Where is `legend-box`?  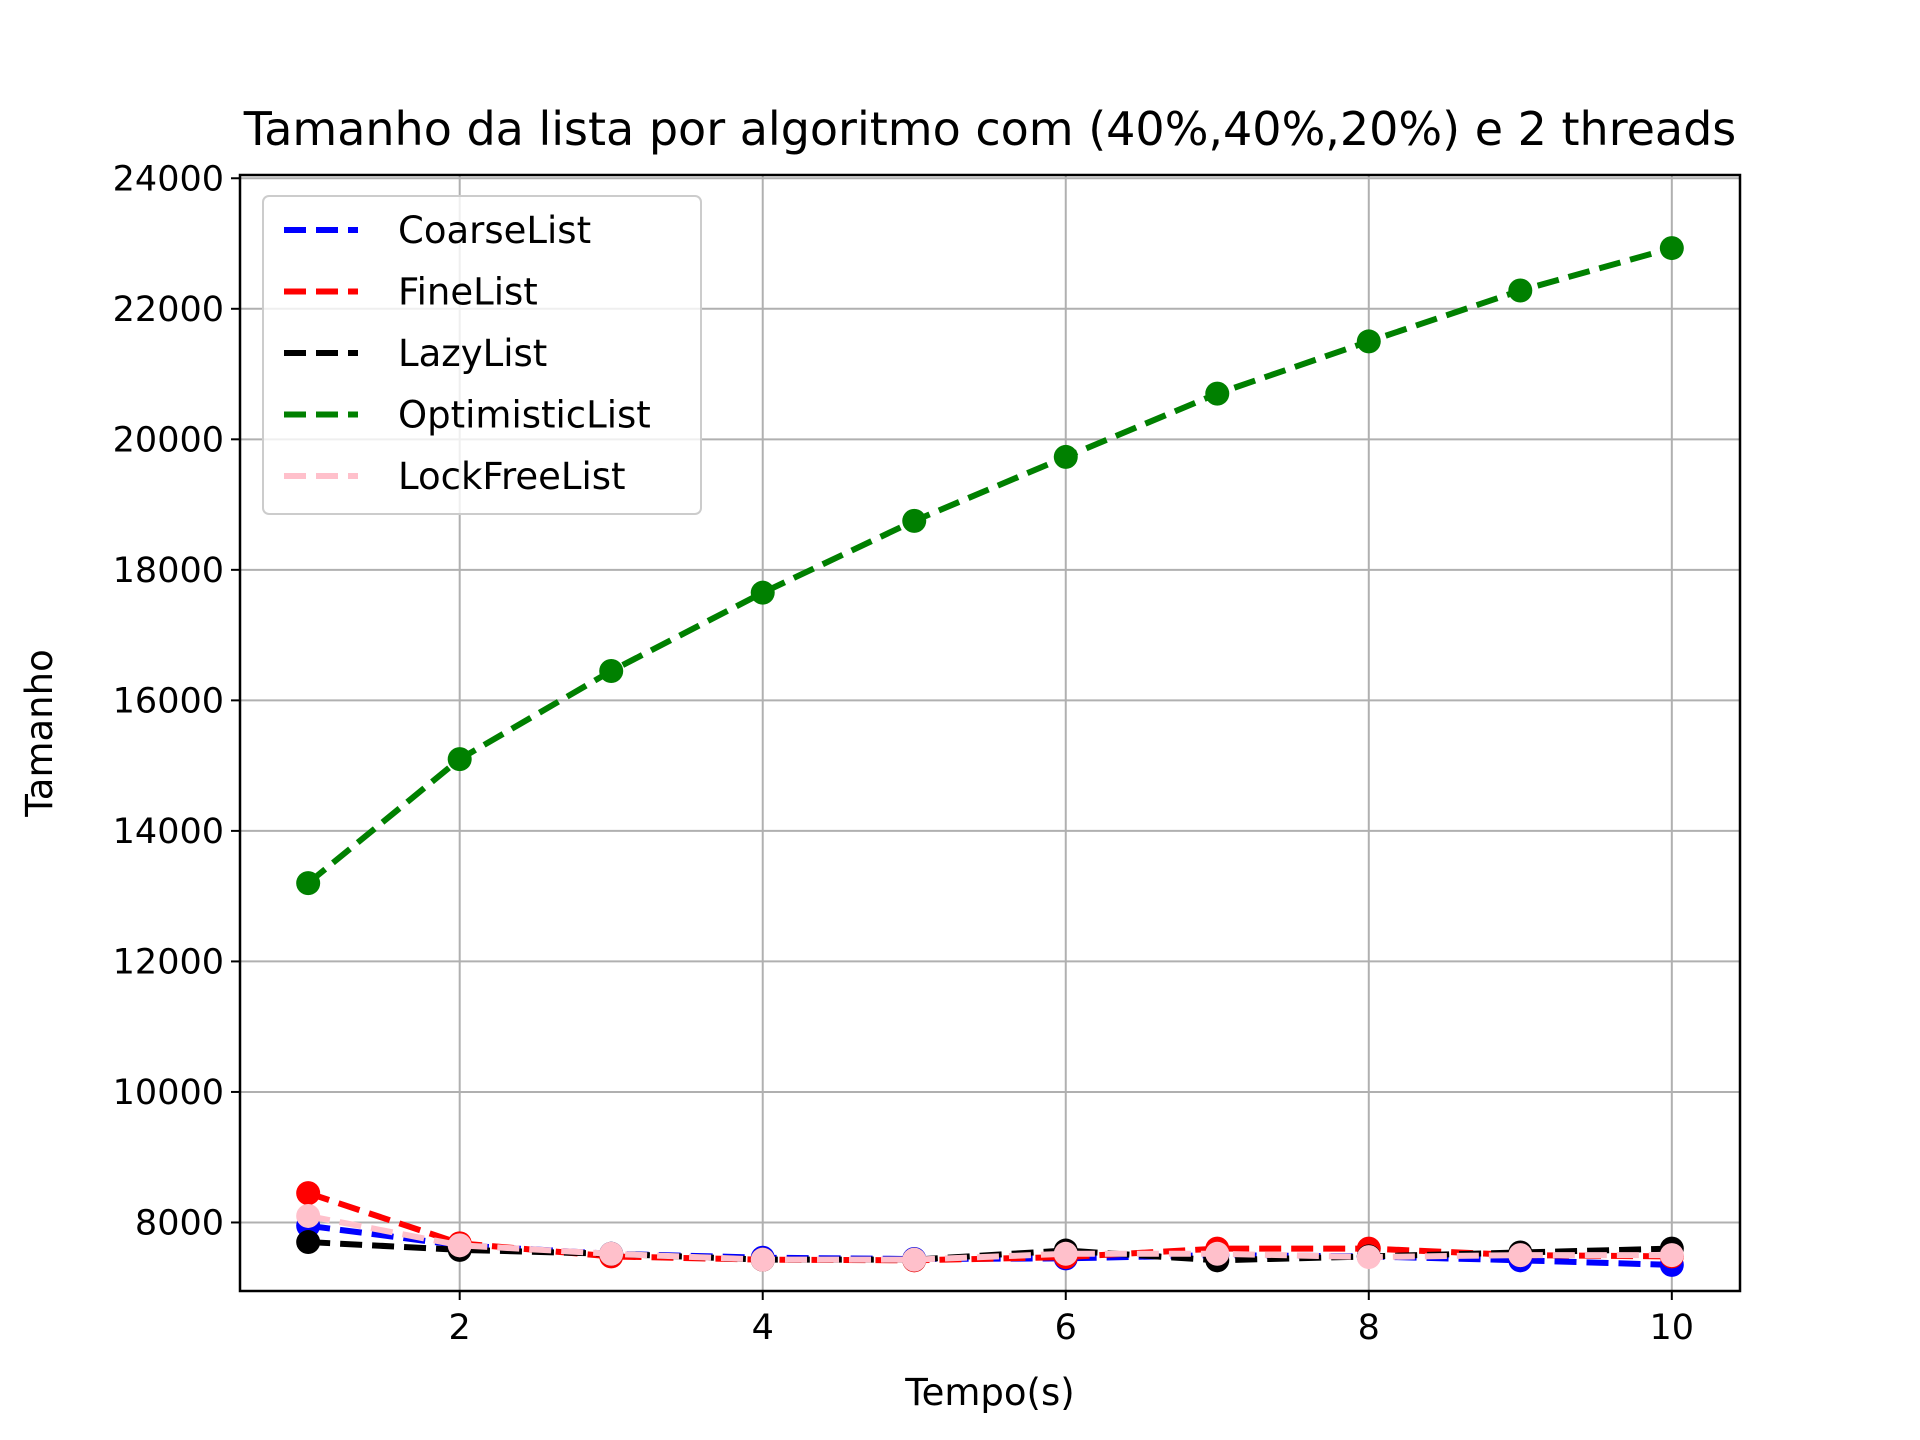
legend-box is located at coordinates (482, 355).